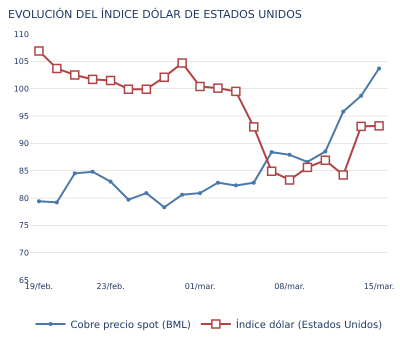  Describe the element at coordinates (379, 286) in the screenshot. I see `x-tick-label: 15/mar.` at that location.